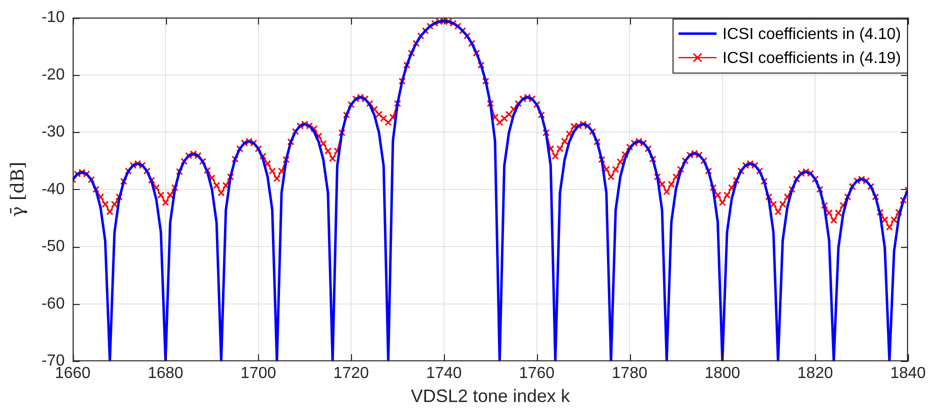 This screenshot has height=414, width=934. Describe the element at coordinates (444, 373) in the screenshot. I see `x-tick-label: 1740` at that location.